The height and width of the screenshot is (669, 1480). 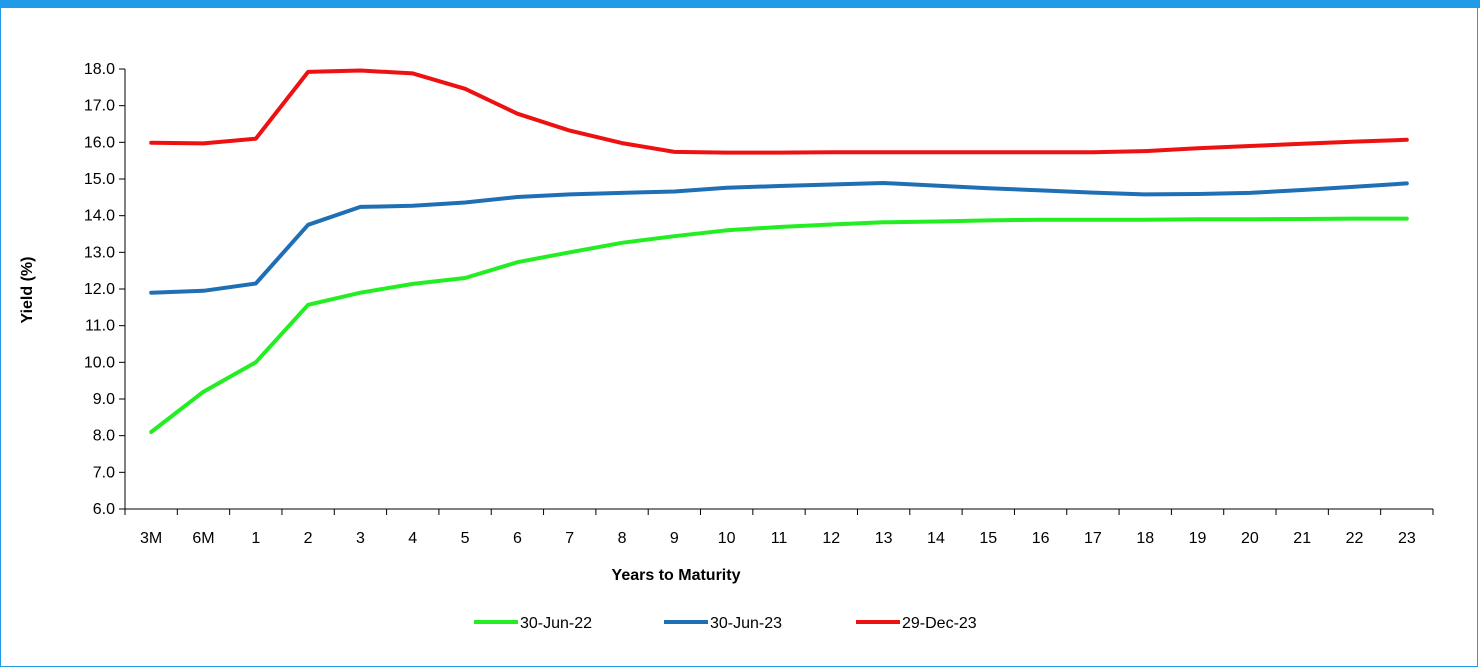 What do you see at coordinates (1145, 538) in the screenshot?
I see `x-tick-label: 18` at bounding box center [1145, 538].